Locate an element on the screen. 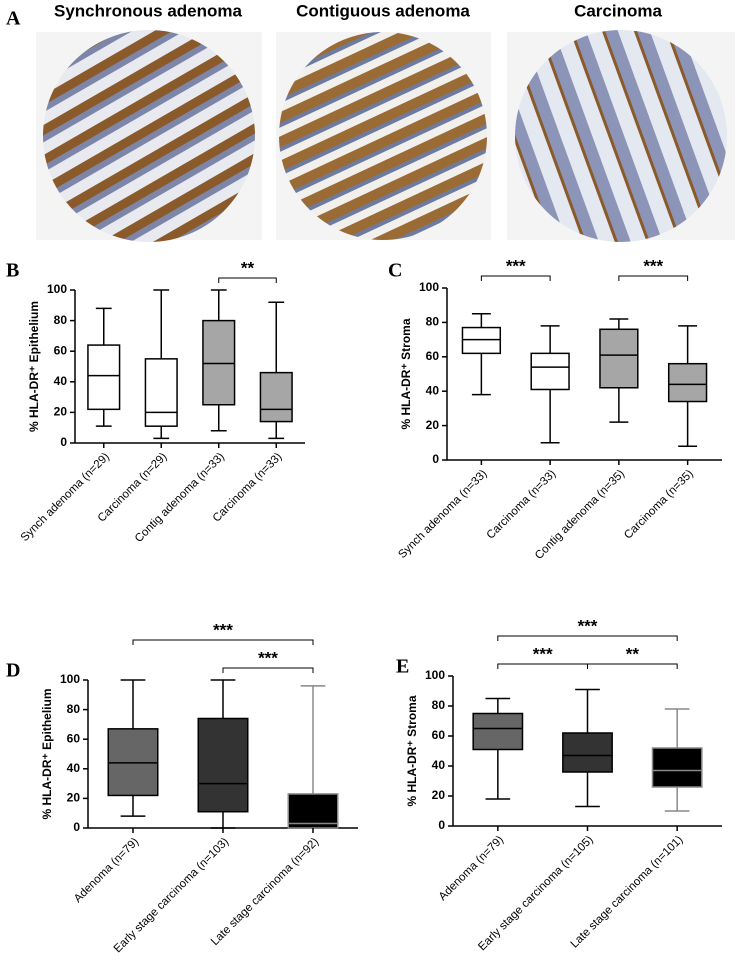 This screenshot has width=750, height=963. panel-letter: E is located at coordinates (402, 667).